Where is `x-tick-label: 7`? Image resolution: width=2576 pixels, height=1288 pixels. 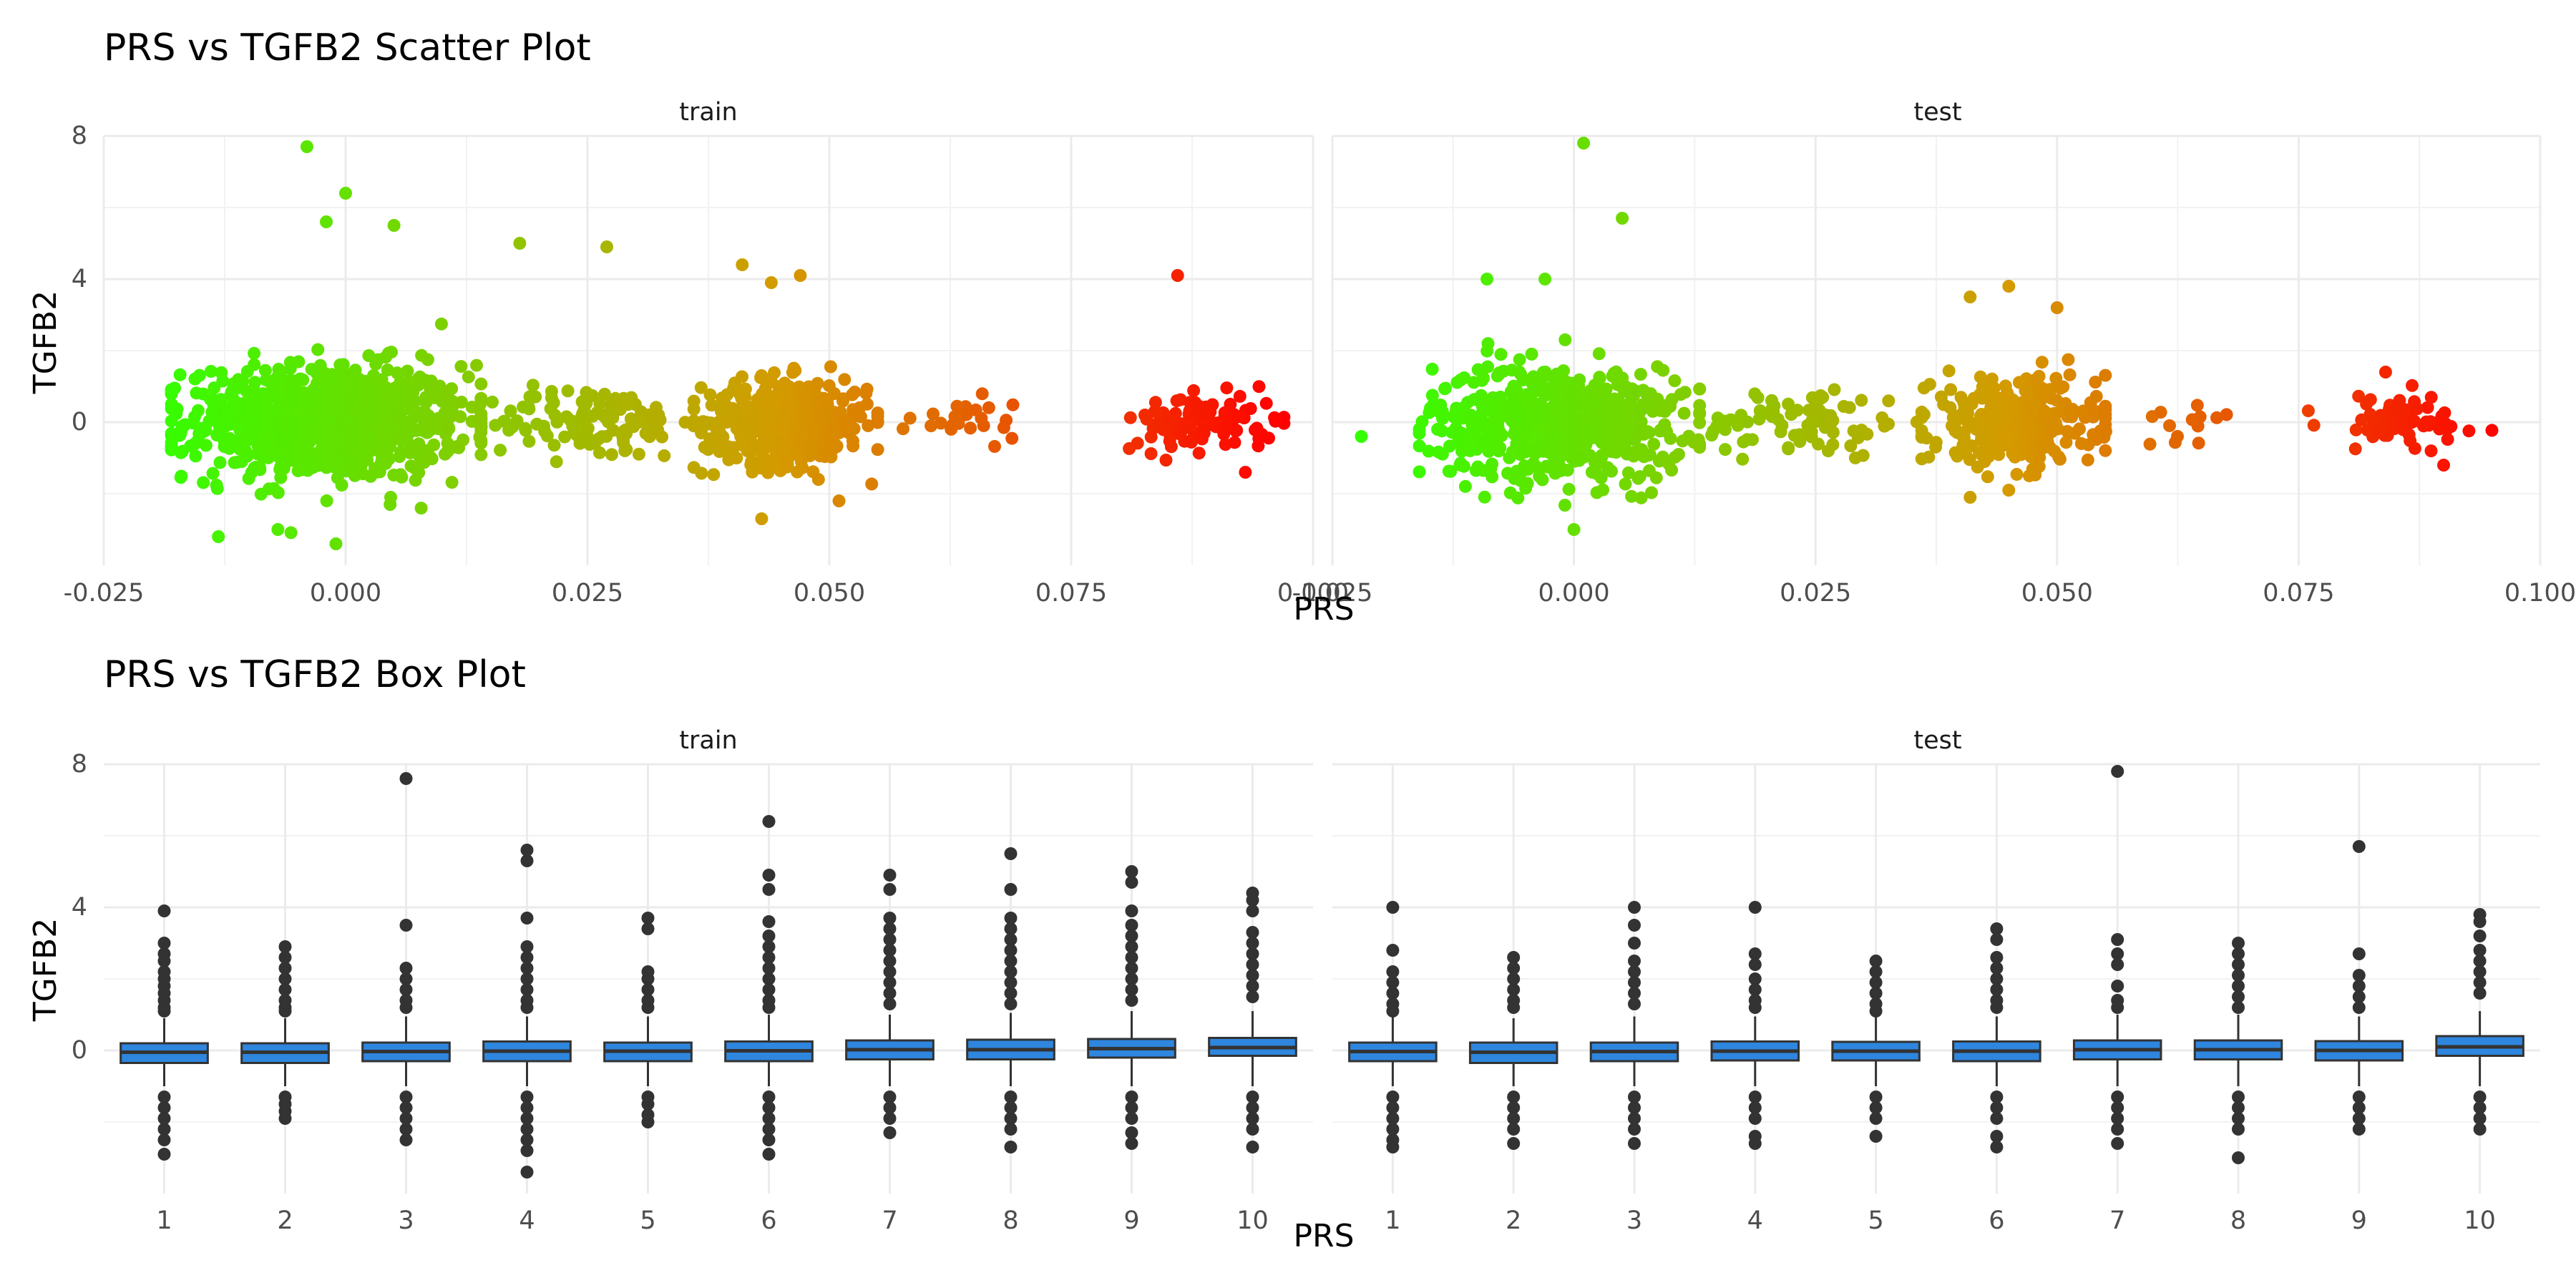 x-tick-label: 7 is located at coordinates (2117, 1220).